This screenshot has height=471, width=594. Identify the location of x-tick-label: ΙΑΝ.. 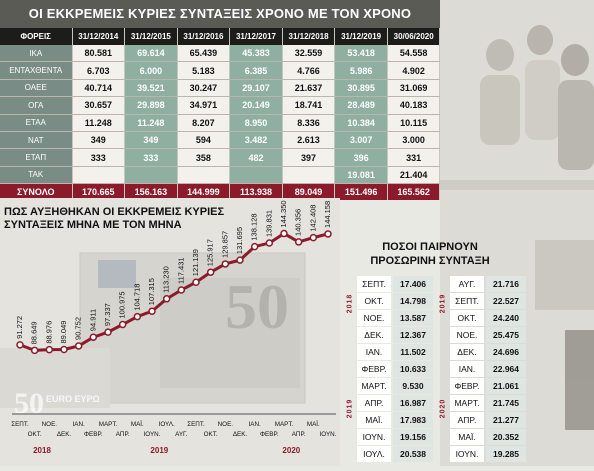
(255, 424).